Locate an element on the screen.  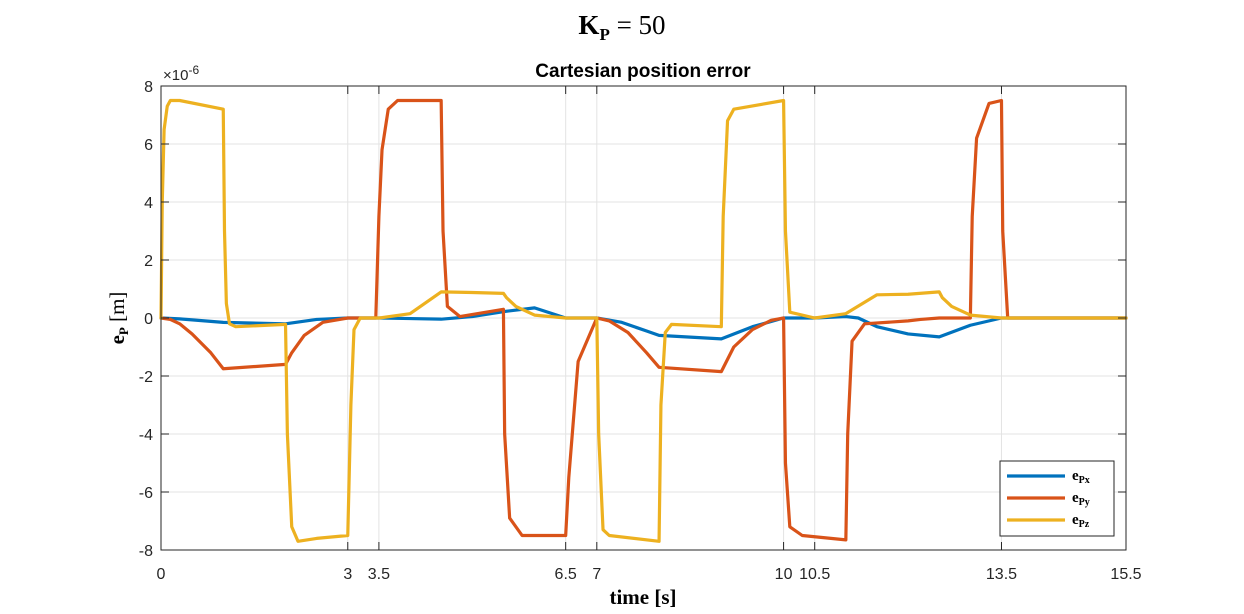
y-tick-labels: -8 -6 -4 -2 0 2 4 6 8 is located at coordinates (146, 319).